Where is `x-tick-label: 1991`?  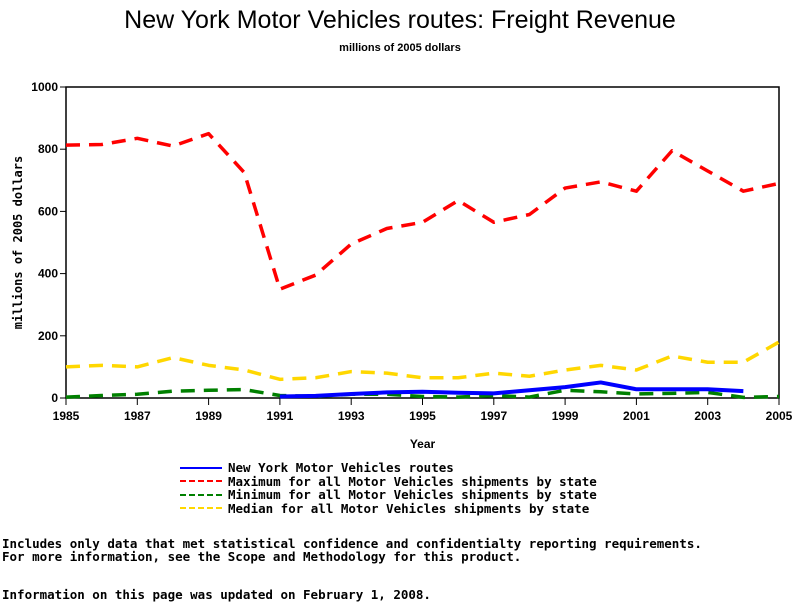
x-tick-label: 1991 is located at coordinates (280, 416).